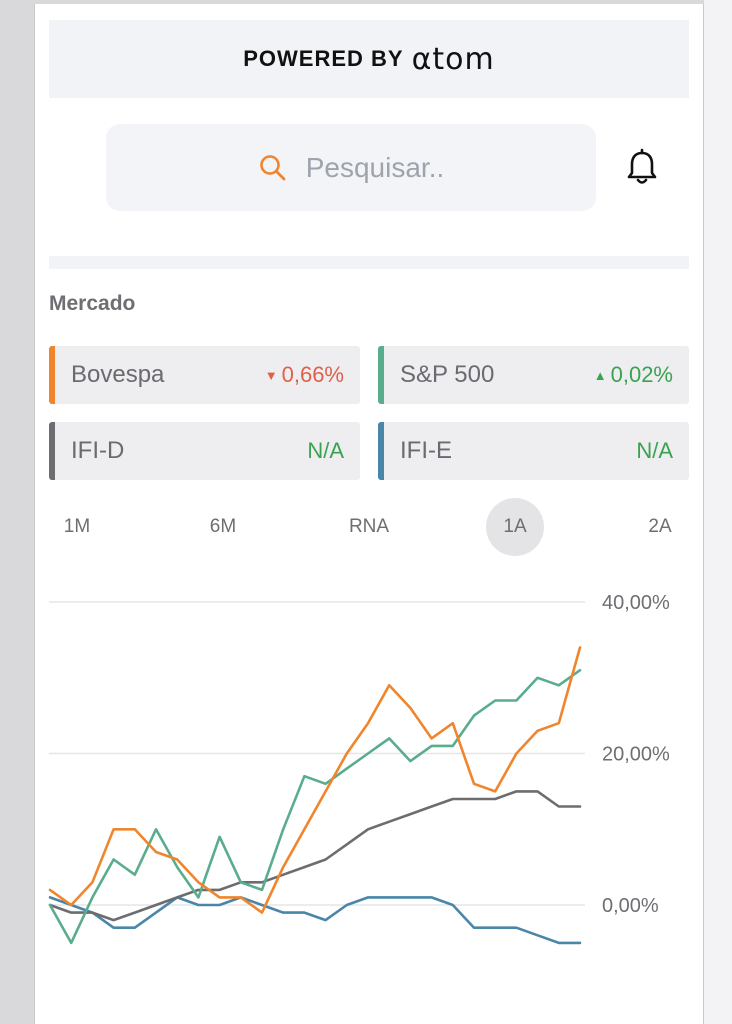  What do you see at coordinates (77, 526) in the screenshot?
I see `period-1m: 1M` at bounding box center [77, 526].